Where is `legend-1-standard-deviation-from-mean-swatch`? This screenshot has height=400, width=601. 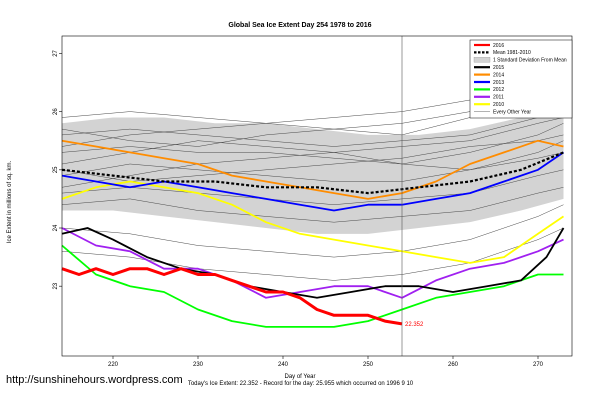
legend-1-standard-deviation-from-mean-swatch is located at coordinates (482, 60).